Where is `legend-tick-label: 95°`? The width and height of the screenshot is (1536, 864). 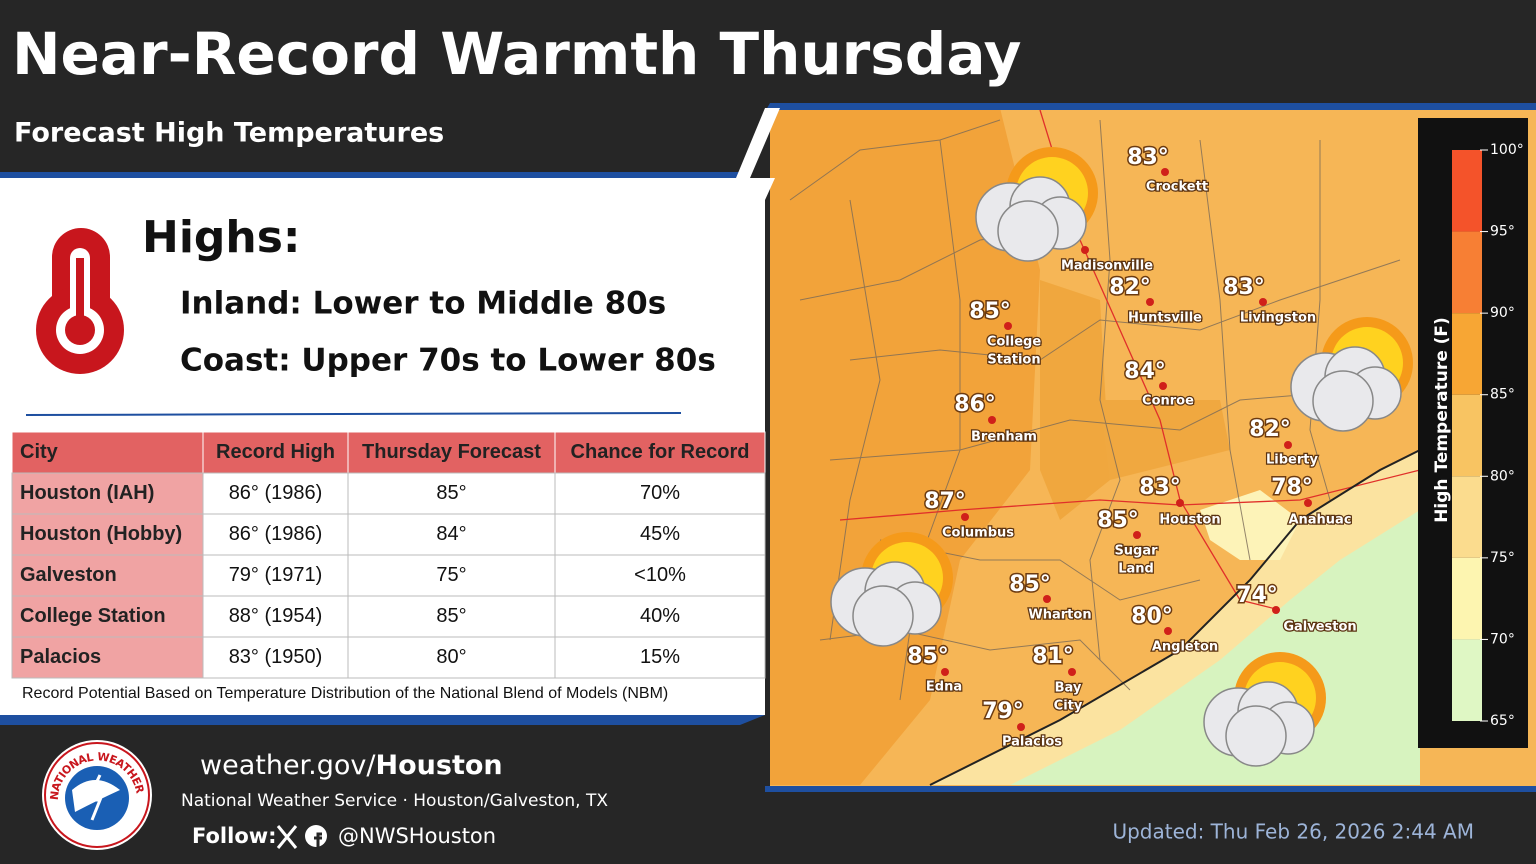
legend-tick-label: 95° is located at coordinates (1502, 232).